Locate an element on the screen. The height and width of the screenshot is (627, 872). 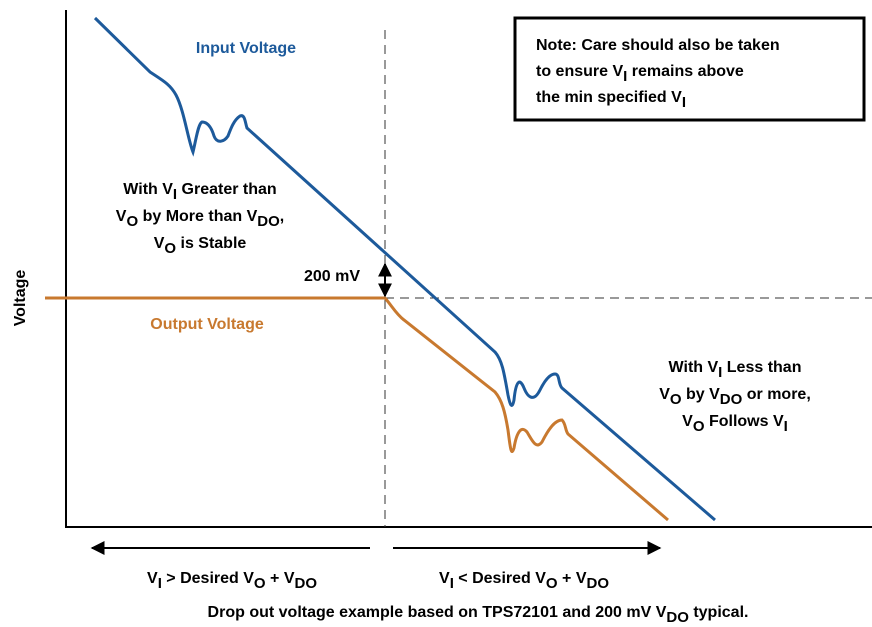
right-condition-line: VI < Desired VO + VDO is located at coordinates (524, 581).